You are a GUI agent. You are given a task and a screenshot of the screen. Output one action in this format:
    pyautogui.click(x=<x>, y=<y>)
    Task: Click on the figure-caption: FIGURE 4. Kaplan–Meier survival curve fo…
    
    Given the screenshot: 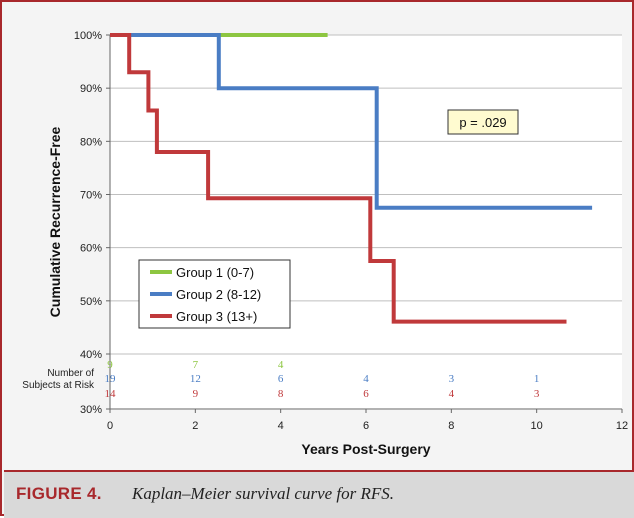 What is the action you would take?
    pyautogui.click(x=319, y=494)
    